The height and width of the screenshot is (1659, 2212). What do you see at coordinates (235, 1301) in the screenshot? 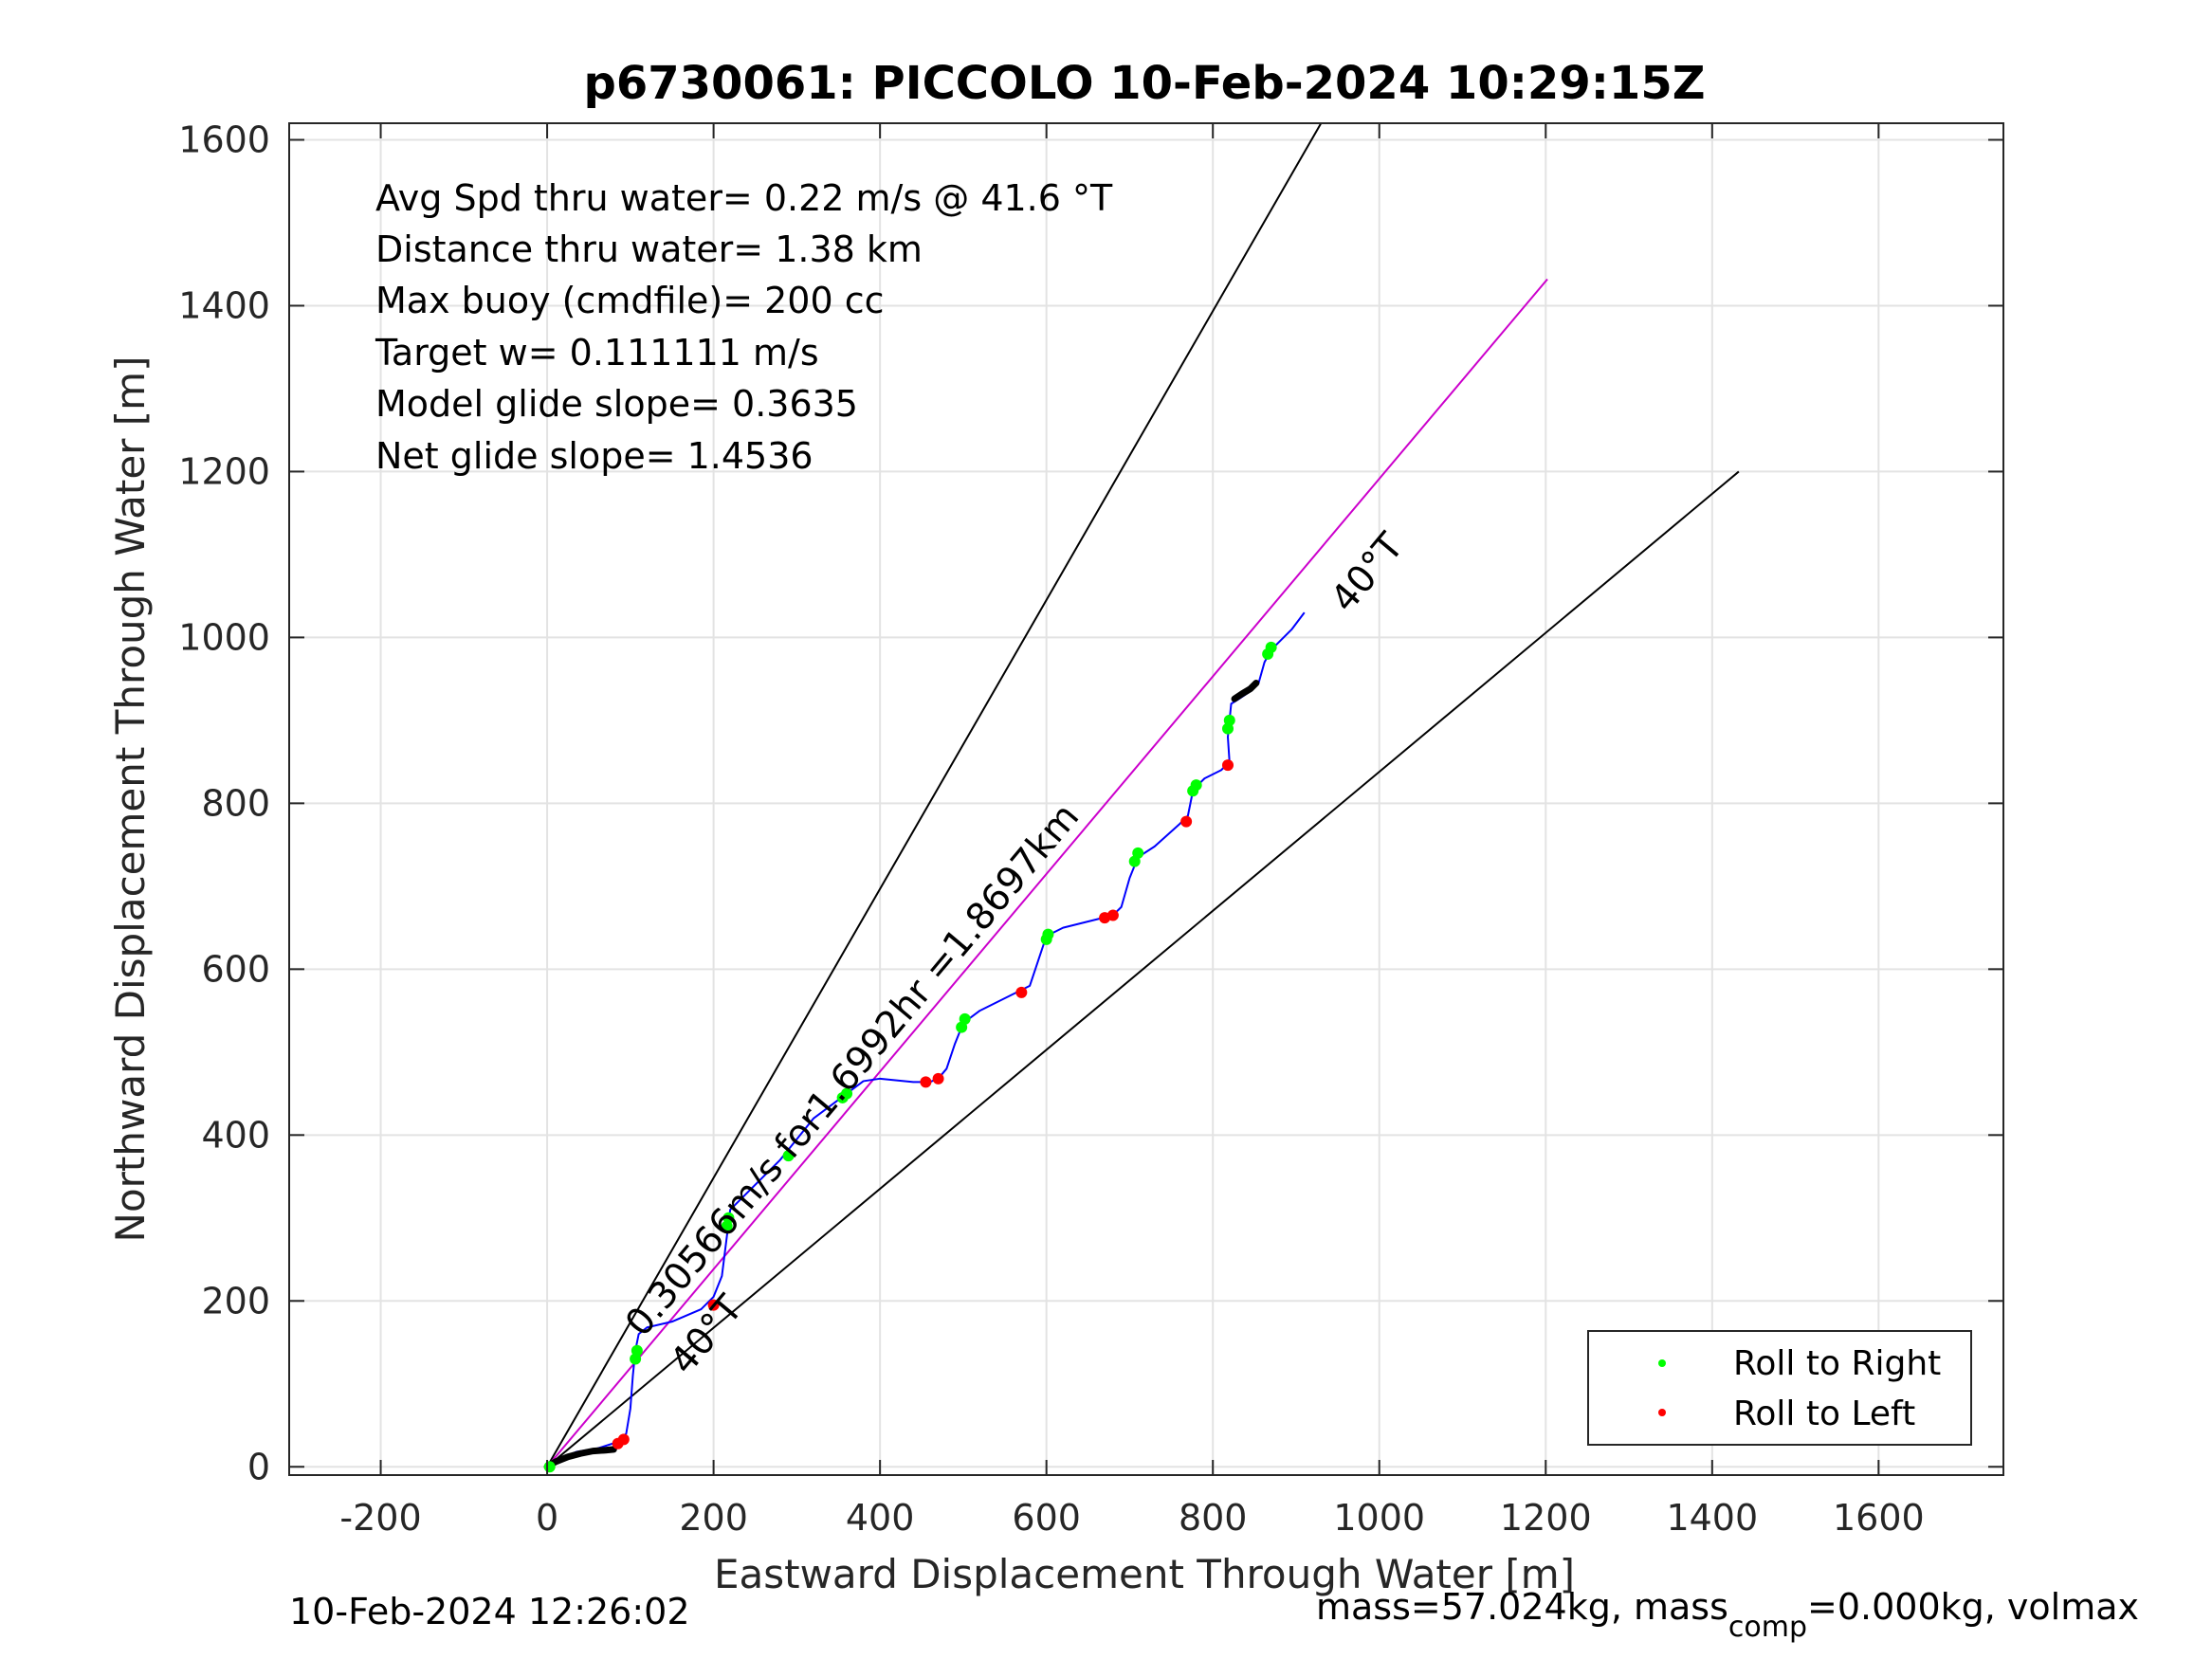
I see `y-tick-label: 200` at bounding box center [235, 1301].